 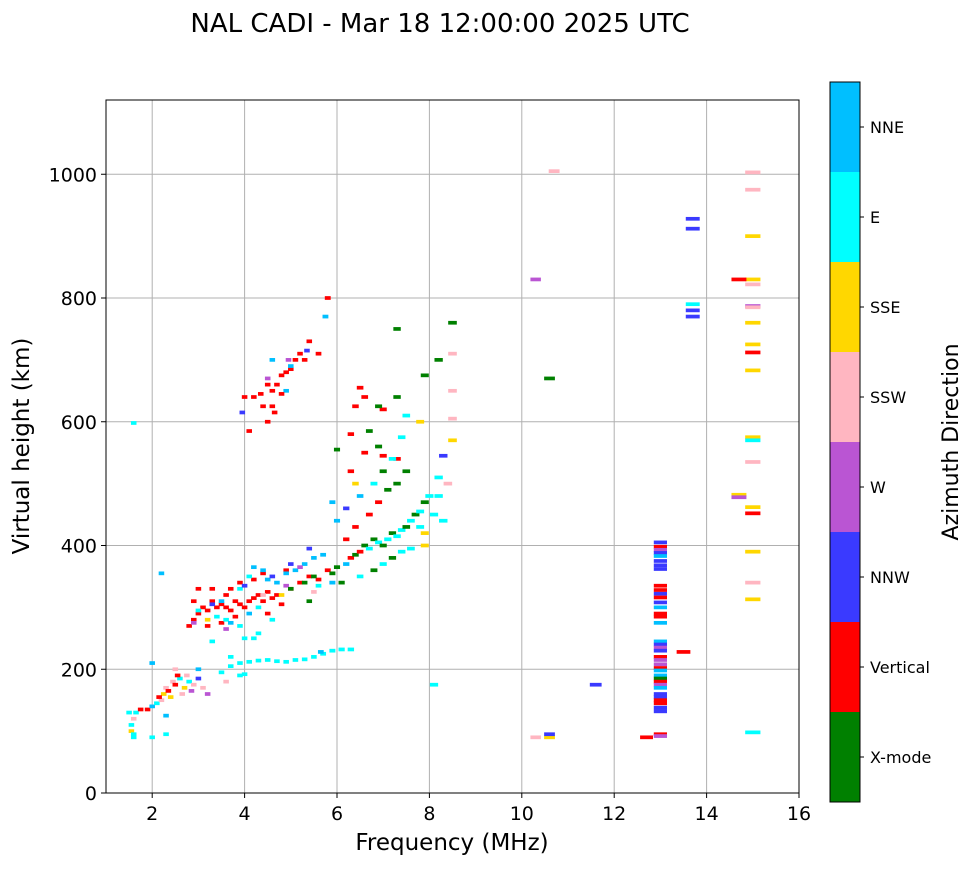 I want to click on colorbar-segment-nnw, so click(x=845, y=577).